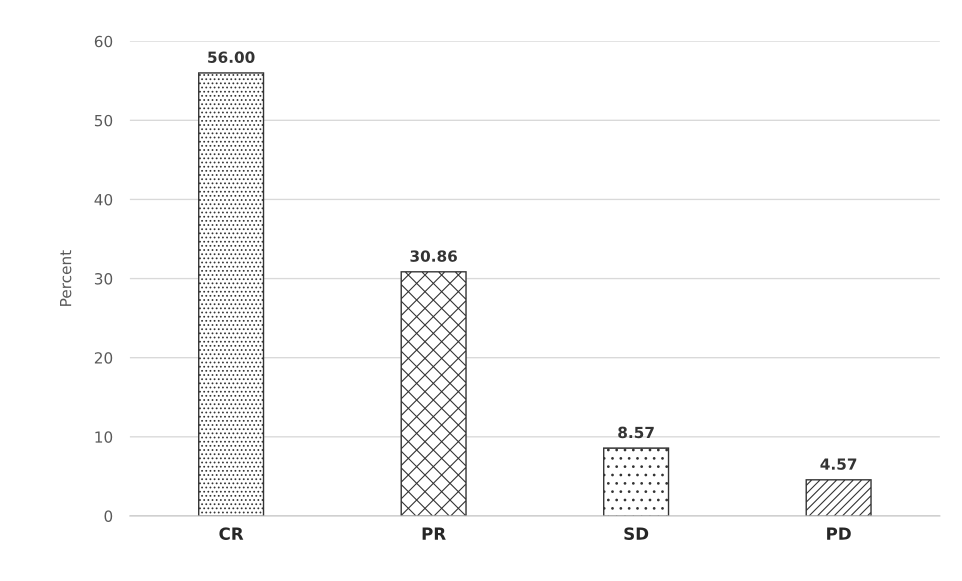  What do you see at coordinates (66, 278) in the screenshot?
I see `y-axis-title: Percent` at bounding box center [66, 278].